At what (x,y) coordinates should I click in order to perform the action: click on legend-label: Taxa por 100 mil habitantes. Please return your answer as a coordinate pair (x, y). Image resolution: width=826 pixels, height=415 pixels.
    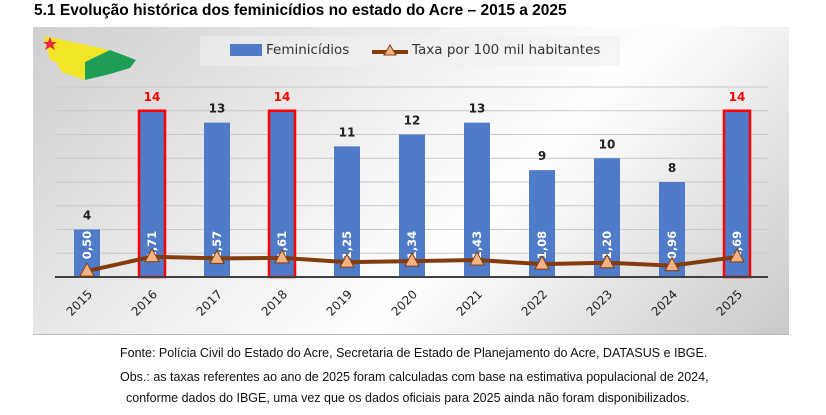
    Looking at the image, I should click on (506, 50).